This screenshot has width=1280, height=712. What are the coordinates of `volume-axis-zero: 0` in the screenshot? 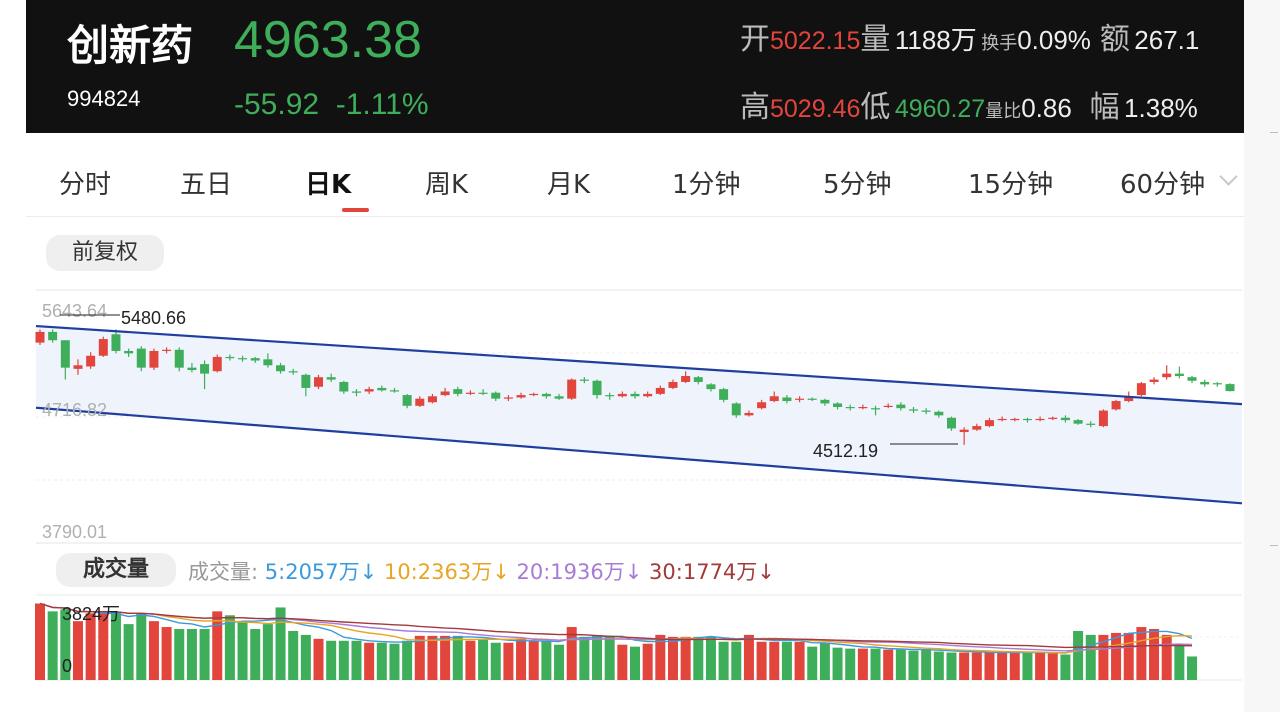 It's located at (67, 666).